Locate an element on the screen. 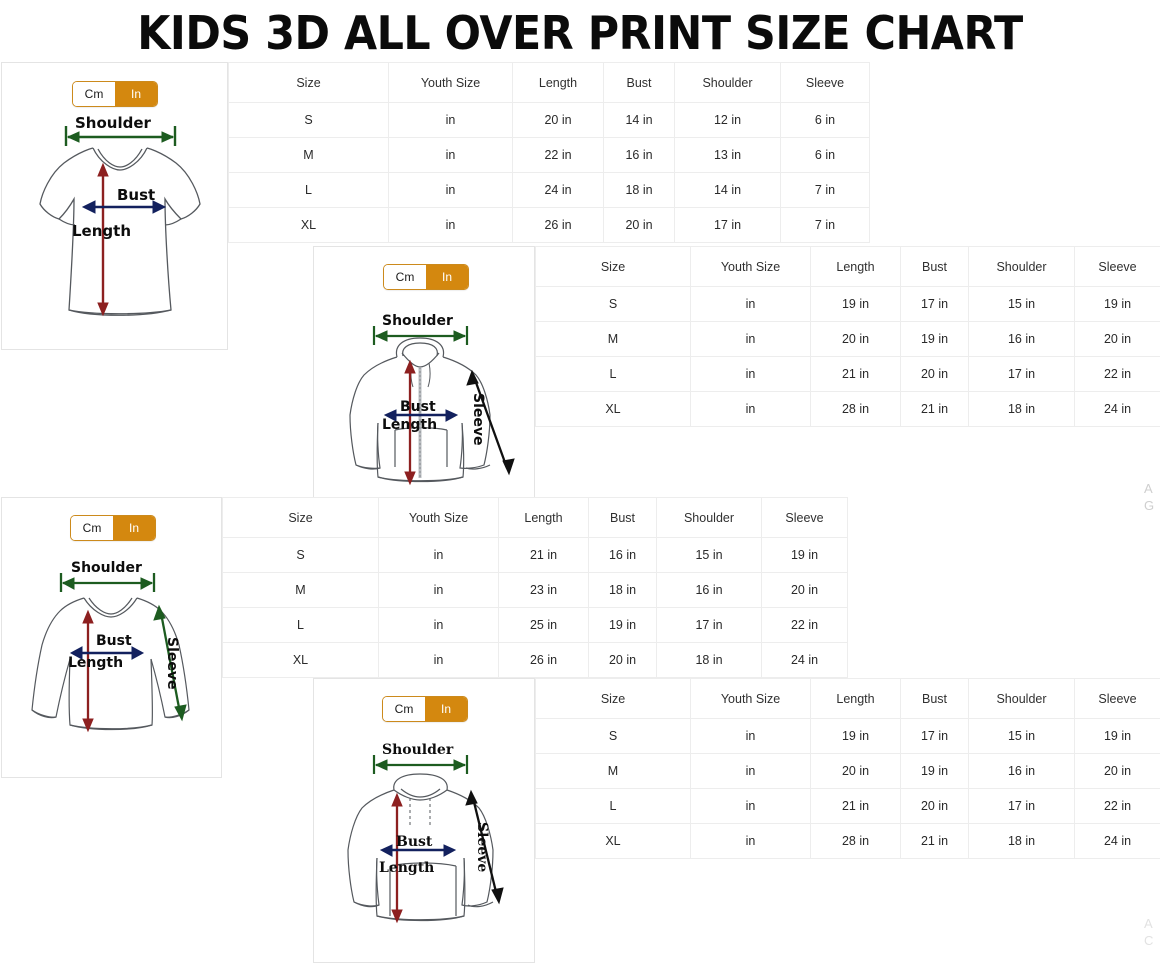 This screenshot has height=963, width=1160. diagram-card-pullover-hoodie is located at coordinates (424, 820).